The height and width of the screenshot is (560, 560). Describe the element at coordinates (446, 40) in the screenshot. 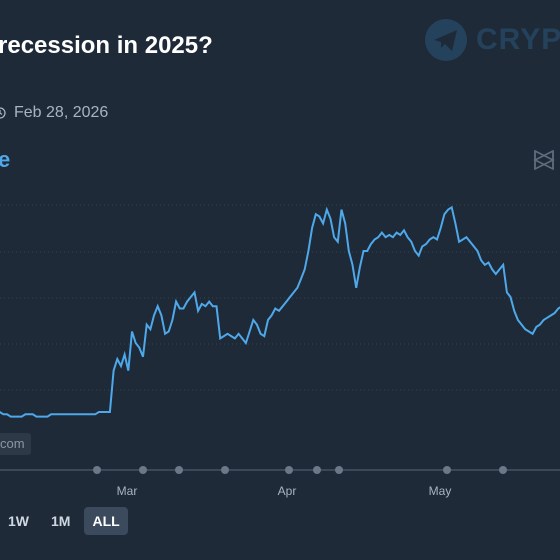

I see `telegram-plane-icon` at that location.